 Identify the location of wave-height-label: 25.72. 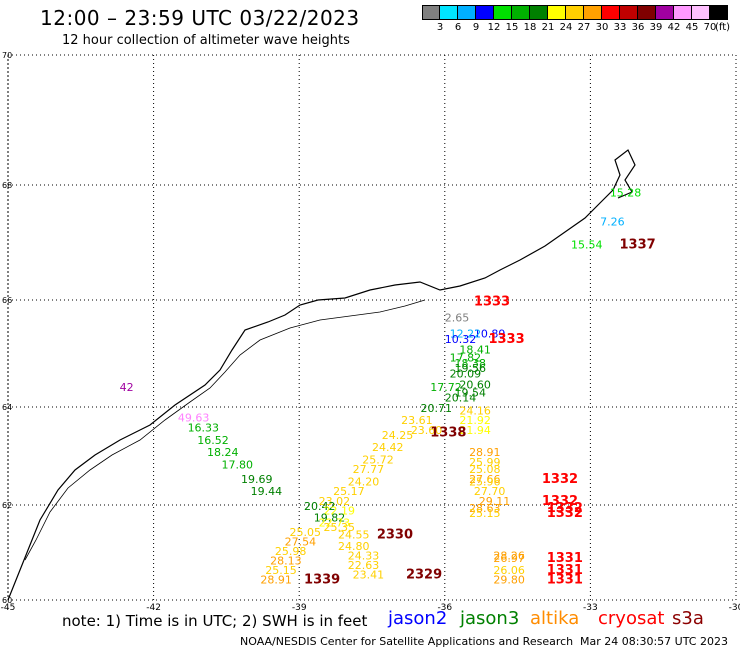
(378, 459).